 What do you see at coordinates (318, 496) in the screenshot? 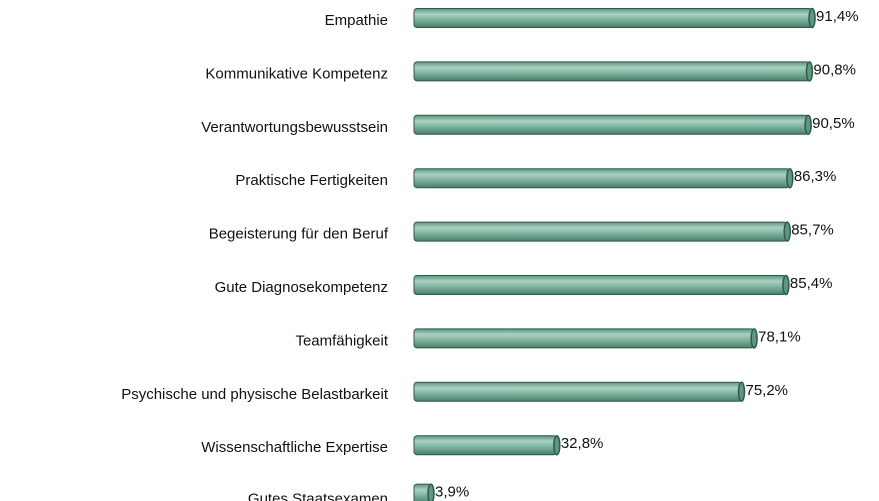
I see `category-label: Gutes Staatsexamen` at bounding box center [318, 496].